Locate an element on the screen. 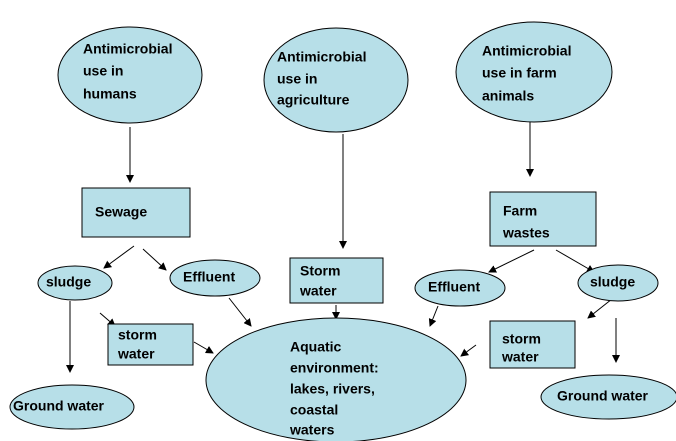 The width and height of the screenshot is (676, 441). node: Farm wastes is located at coordinates (543, 219).